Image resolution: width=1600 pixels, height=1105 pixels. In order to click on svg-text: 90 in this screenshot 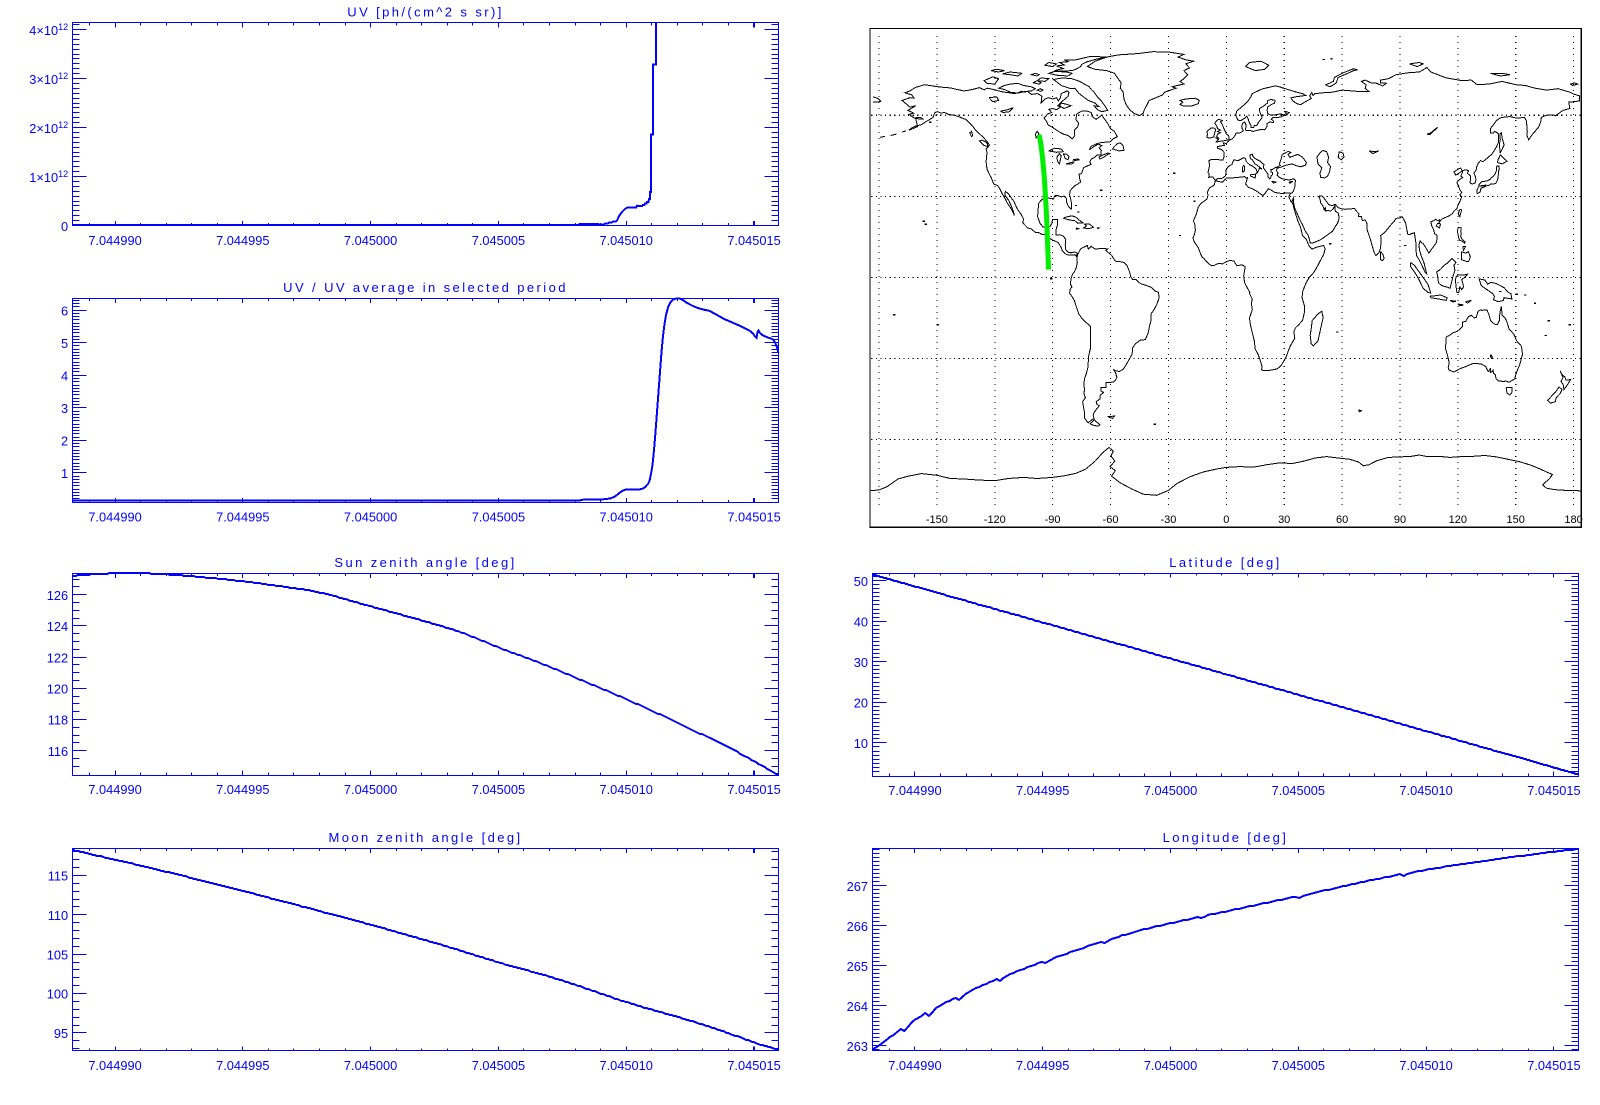, I will do `click(1400, 520)`.